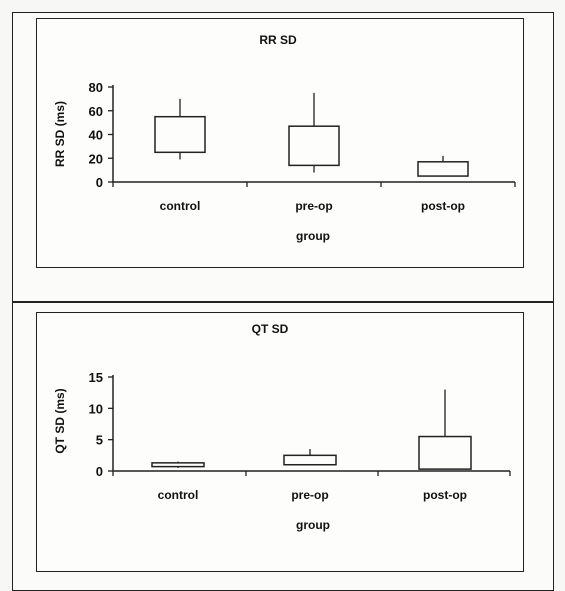  What do you see at coordinates (99, 471) in the screenshot?
I see `qt-y-tick-label: 0` at bounding box center [99, 471].